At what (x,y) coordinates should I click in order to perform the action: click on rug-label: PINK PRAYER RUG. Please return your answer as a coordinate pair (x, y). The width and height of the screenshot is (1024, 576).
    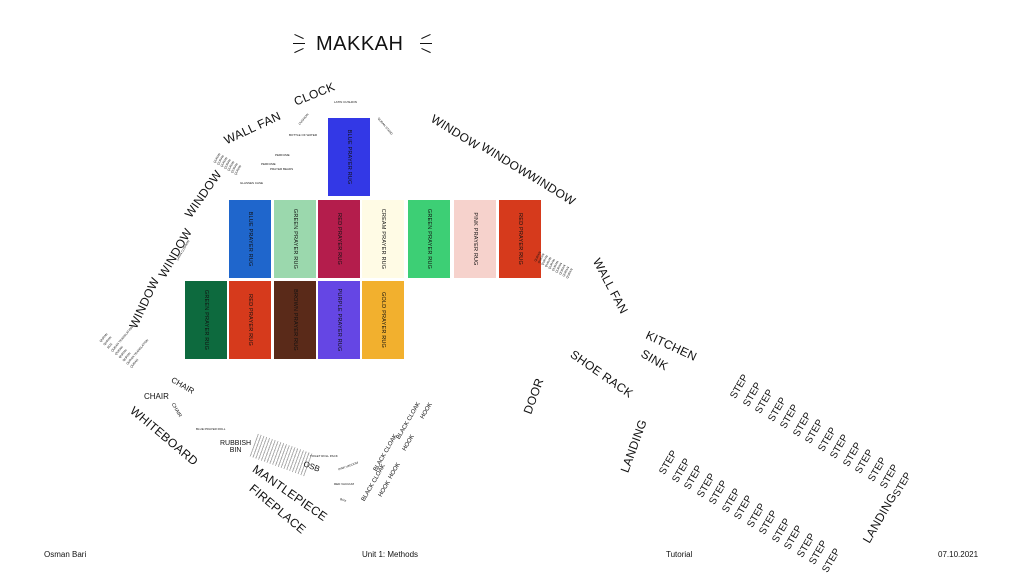
    Looking at the image, I should click on (475, 239).